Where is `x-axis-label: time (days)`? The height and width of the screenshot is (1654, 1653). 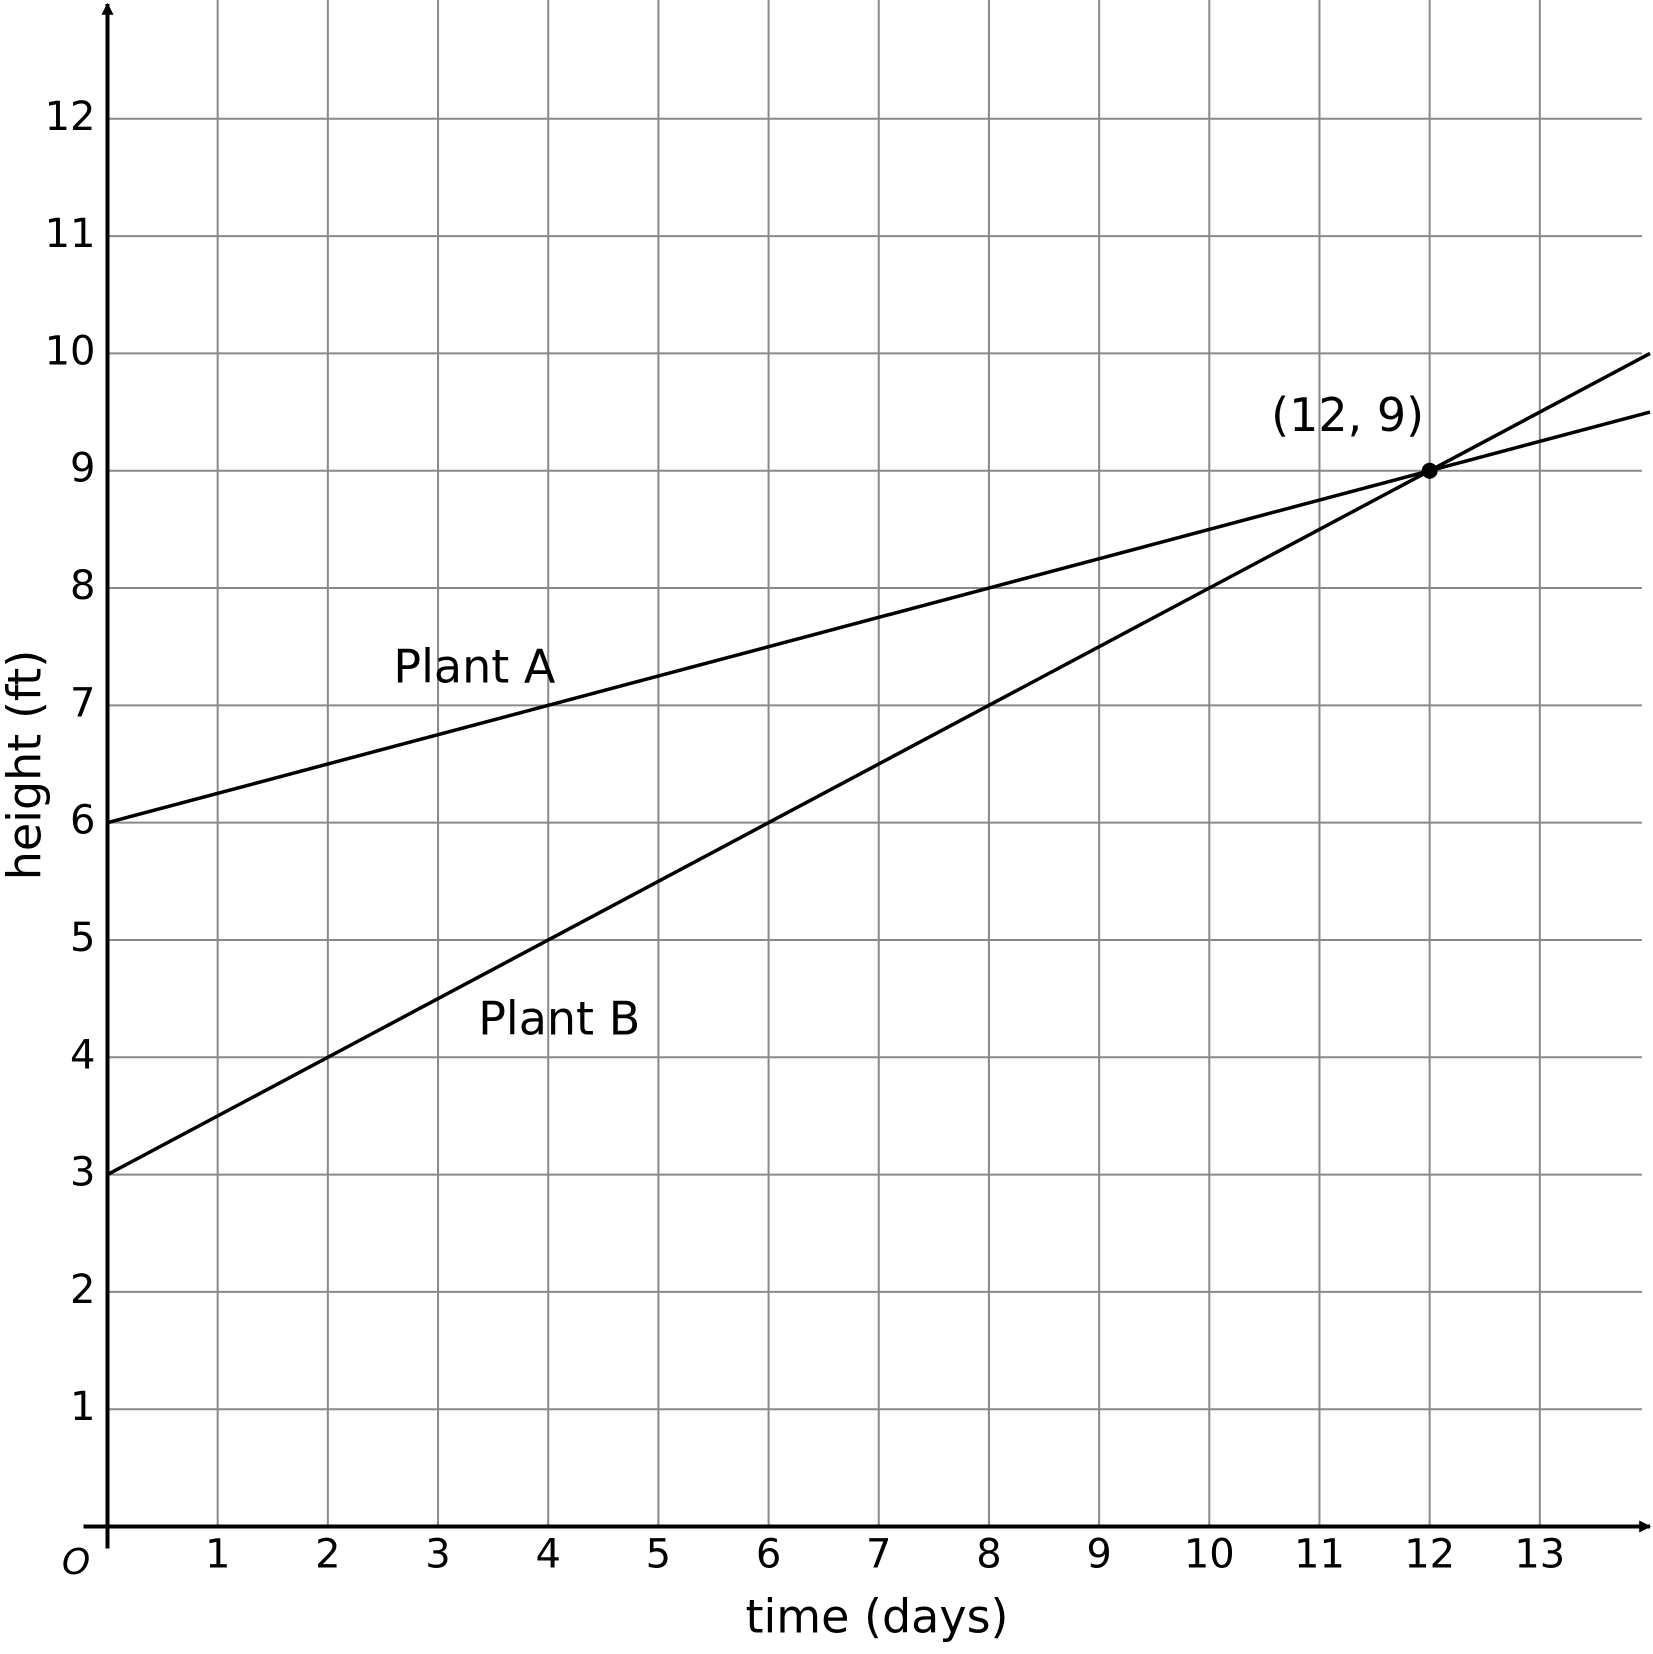 x-axis-label: time (days) is located at coordinates (876, 1617).